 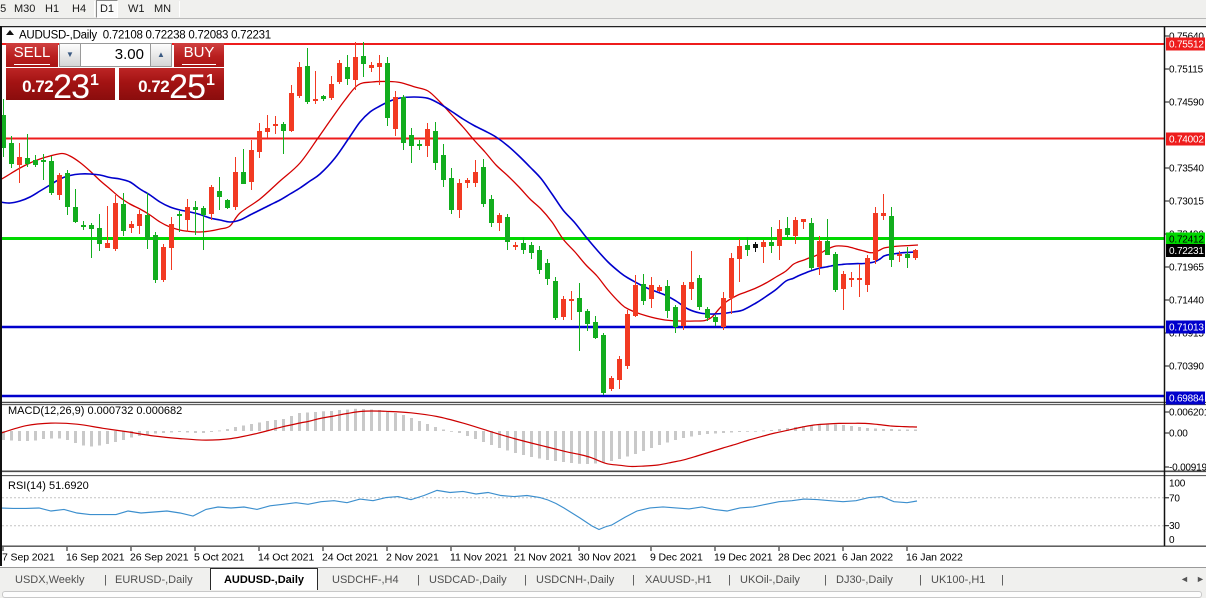 What do you see at coordinates (48, 486) in the screenshot?
I see `svg-text: RSI(14) 51.6920` at bounding box center [48, 486].